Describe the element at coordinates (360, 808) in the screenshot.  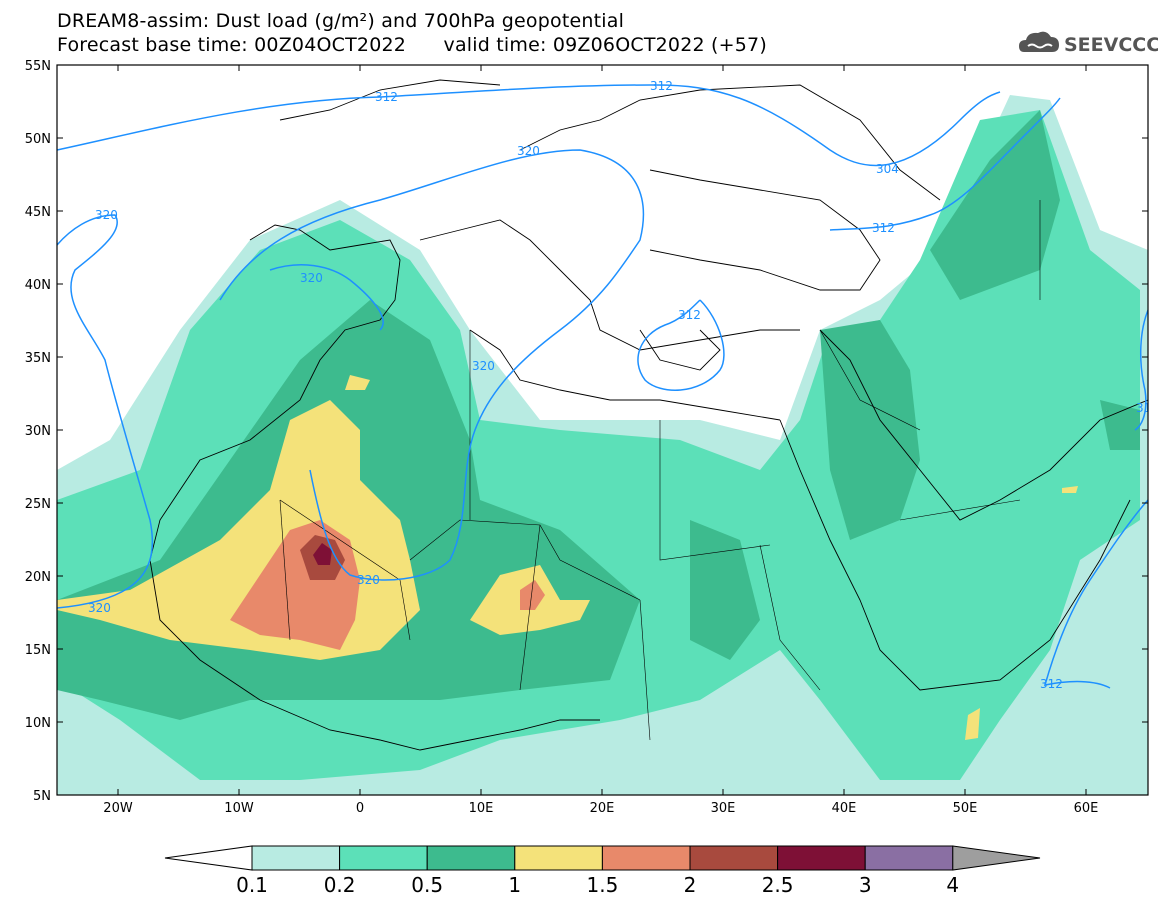
I see `lon-label: 0` at that location.